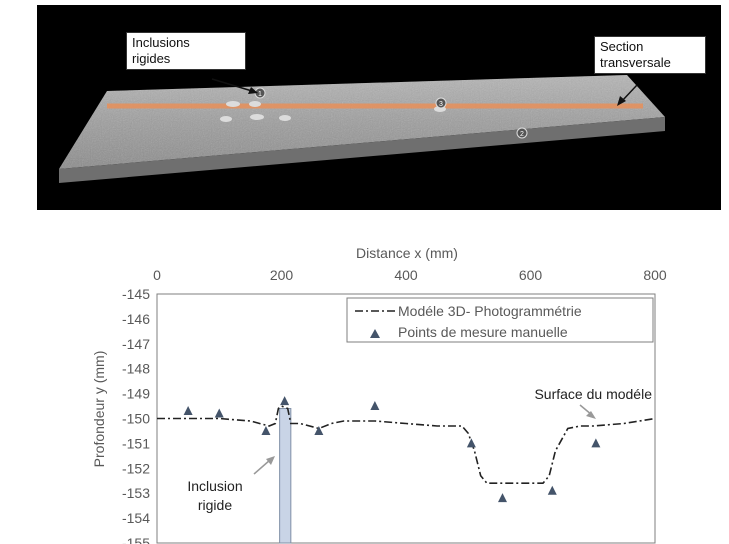 This screenshot has height=544, width=729. What do you see at coordinates (264, 465) in the screenshot?
I see `annotation-inclusion-arrow` at bounding box center [264, 465].